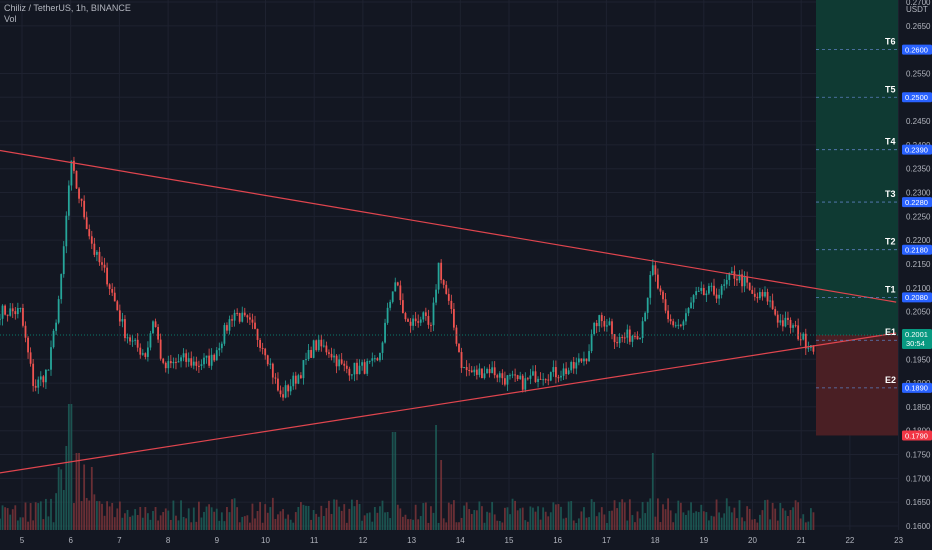 The height and width of the screenshot is (550, 932). Describe the element at coordinates (890, 142) in the screenshot. I see `level-label: T4` at that location.